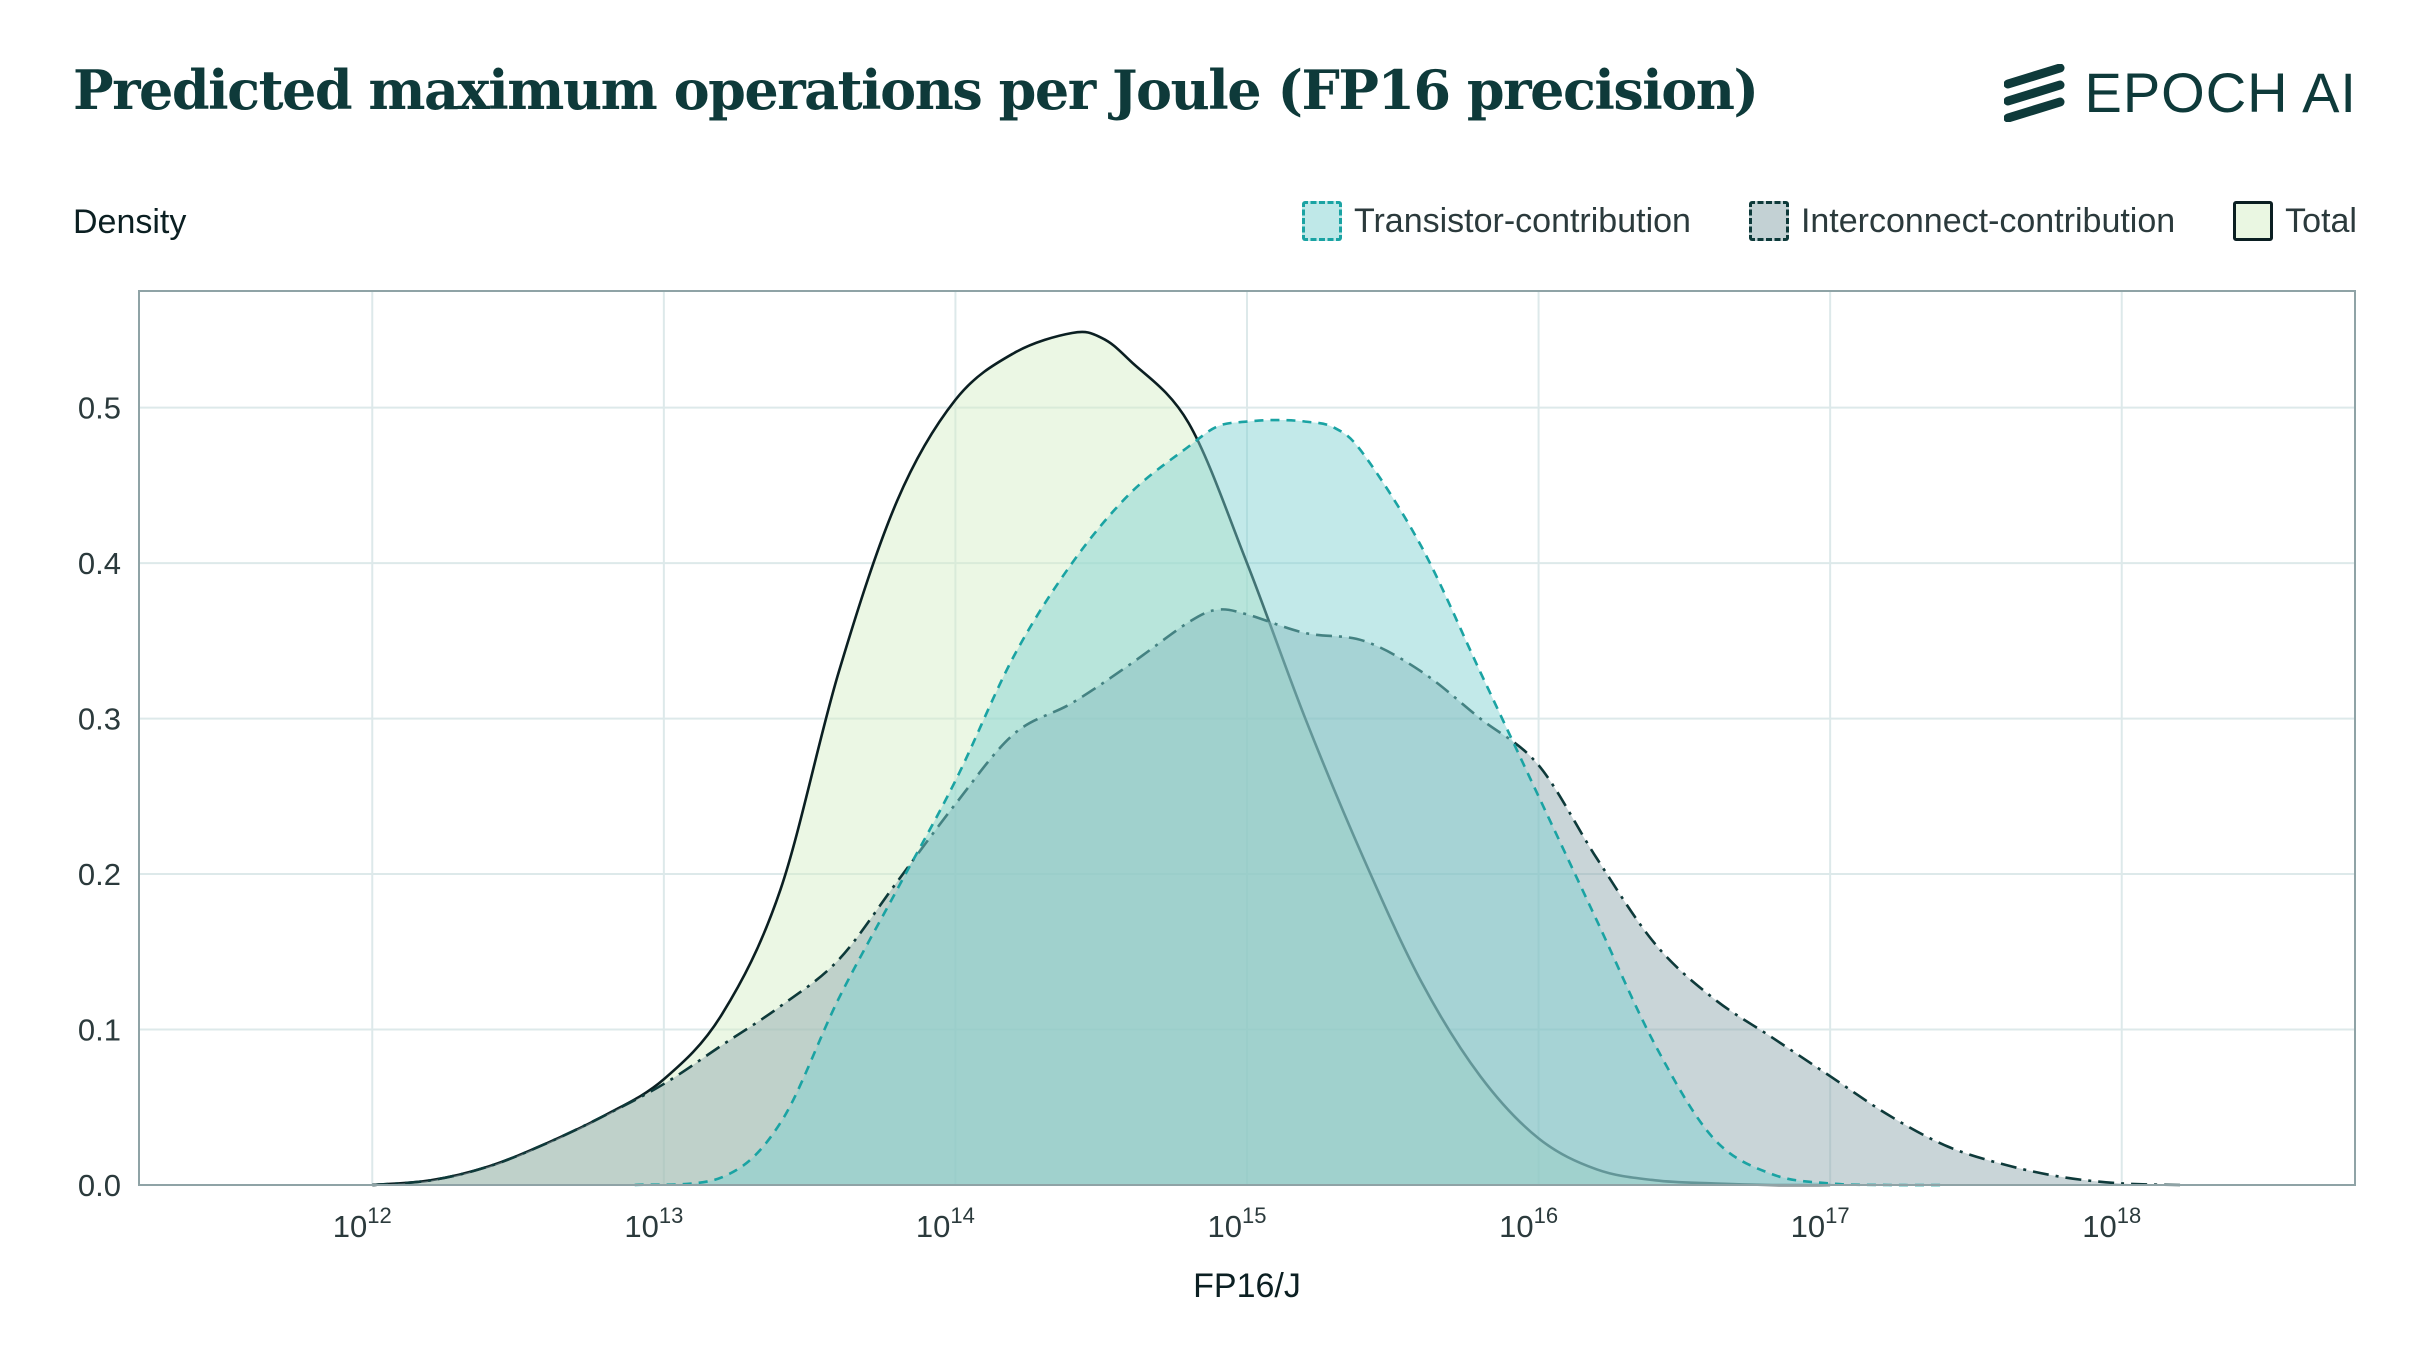  What do you see at coordinates (362, 1223) in the screenshot?
I see `x-tick-label: 1012` at bounding box center [362, 1223].